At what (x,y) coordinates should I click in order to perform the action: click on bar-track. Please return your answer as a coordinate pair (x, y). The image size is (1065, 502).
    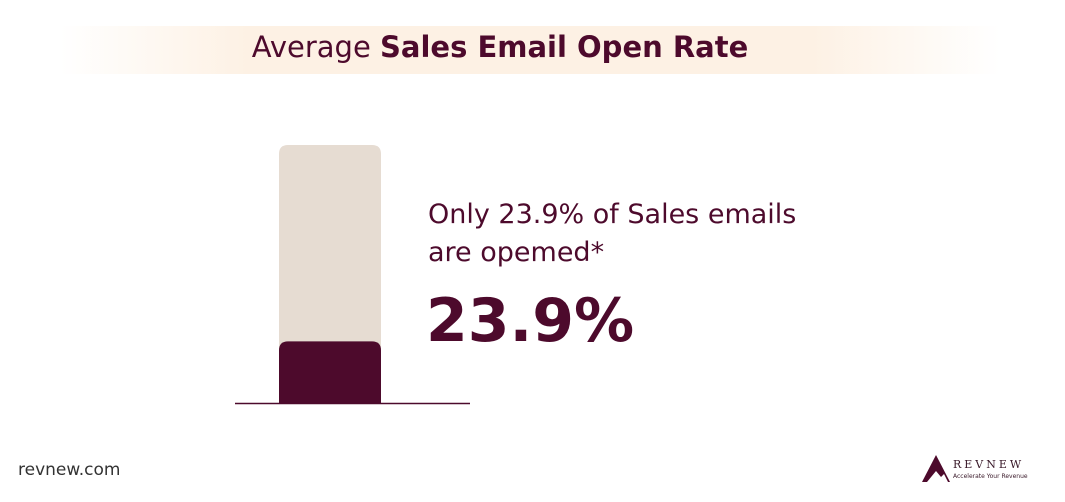
    Looking at the image, I should click on (330, 274).